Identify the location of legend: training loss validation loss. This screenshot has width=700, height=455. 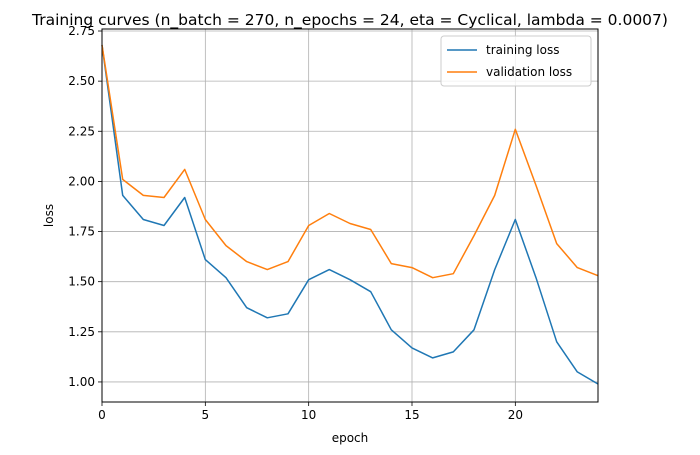
(516, 61).